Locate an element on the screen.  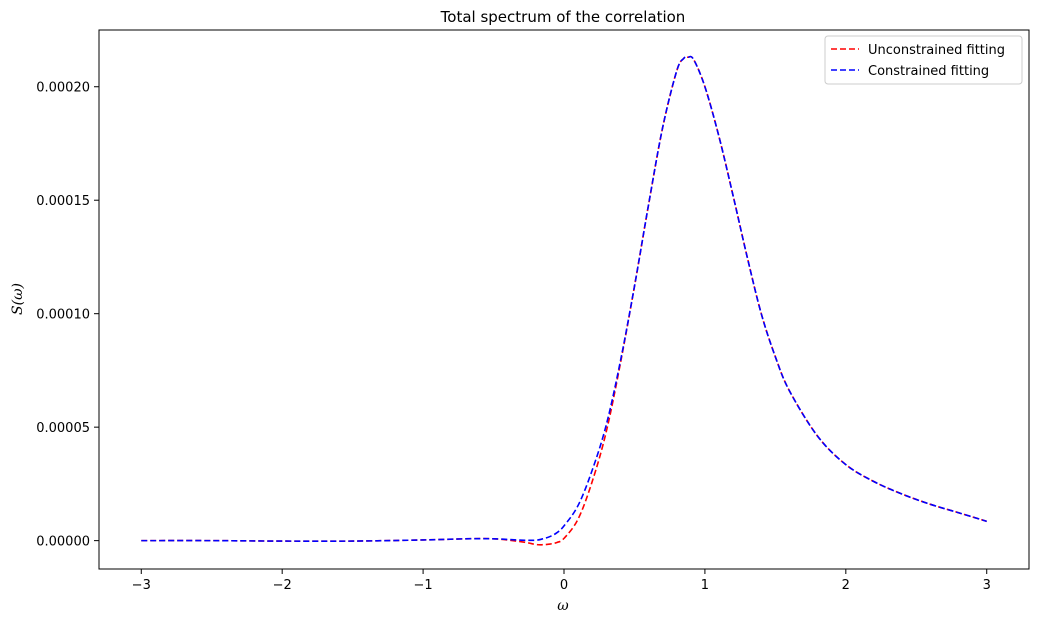
y-axis: 0.00000 0.00005 0.00010 0.00015 0.00020 is located at coordinates (67, 315).